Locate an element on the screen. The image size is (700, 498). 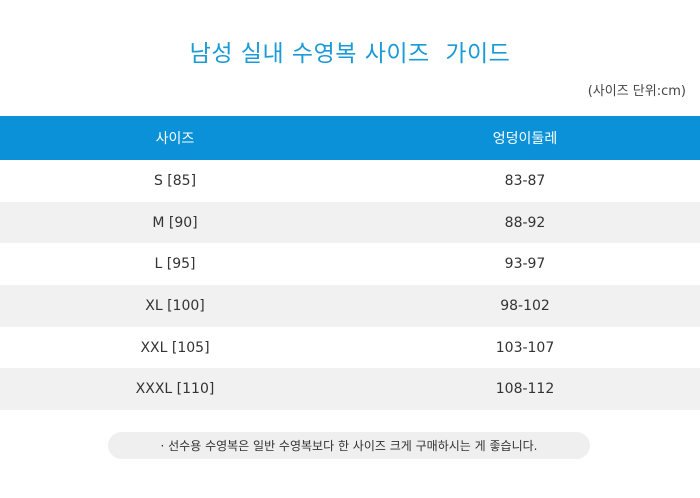
size-cell: XXXL [110] is located at coordinates (175, 389).